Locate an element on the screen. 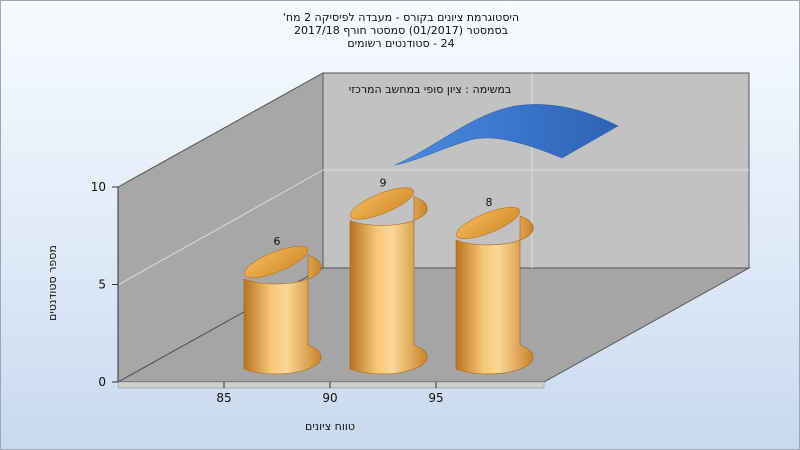 The image size is (800, 450). bar-data-label: 6 is located at coordinates (277, 241).